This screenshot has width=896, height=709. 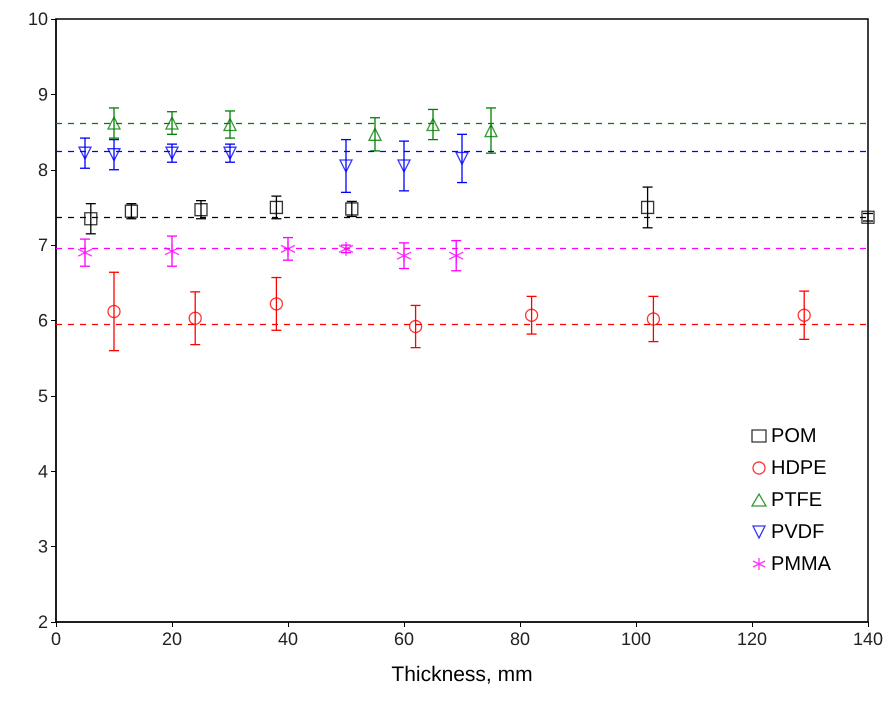 What do you see at coordinates (520, 639) in the screenshot?
I see `x-tick-label: 80` at bounding box center [520, 639].